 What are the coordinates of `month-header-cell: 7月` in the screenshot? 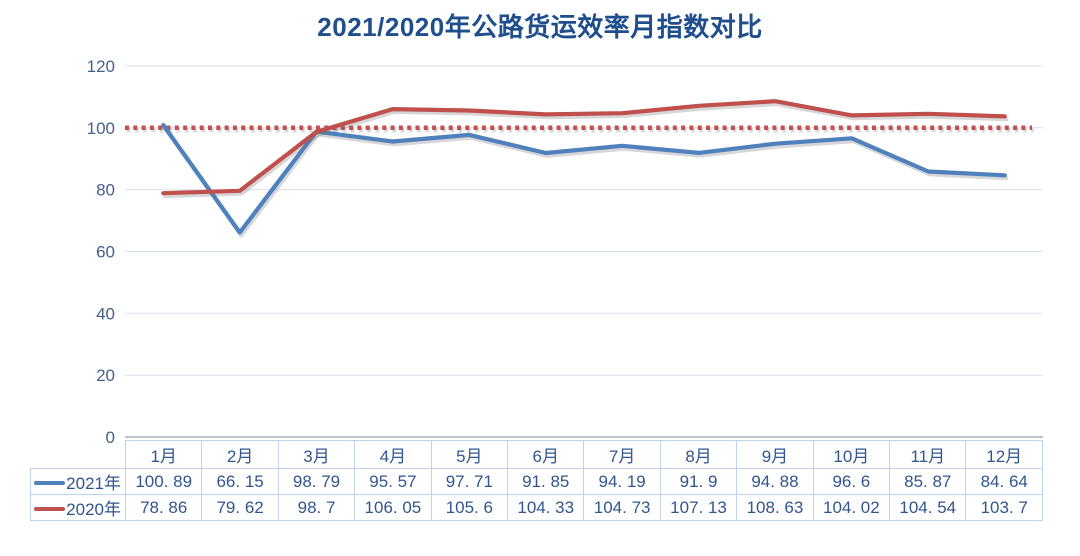 It's located at (622, 454).